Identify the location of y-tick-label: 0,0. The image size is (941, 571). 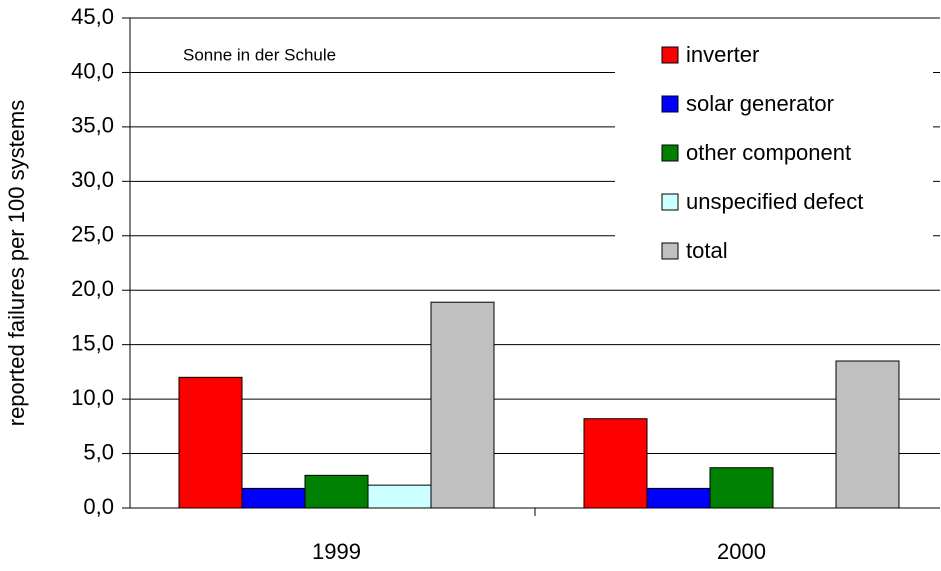
(98, 506).